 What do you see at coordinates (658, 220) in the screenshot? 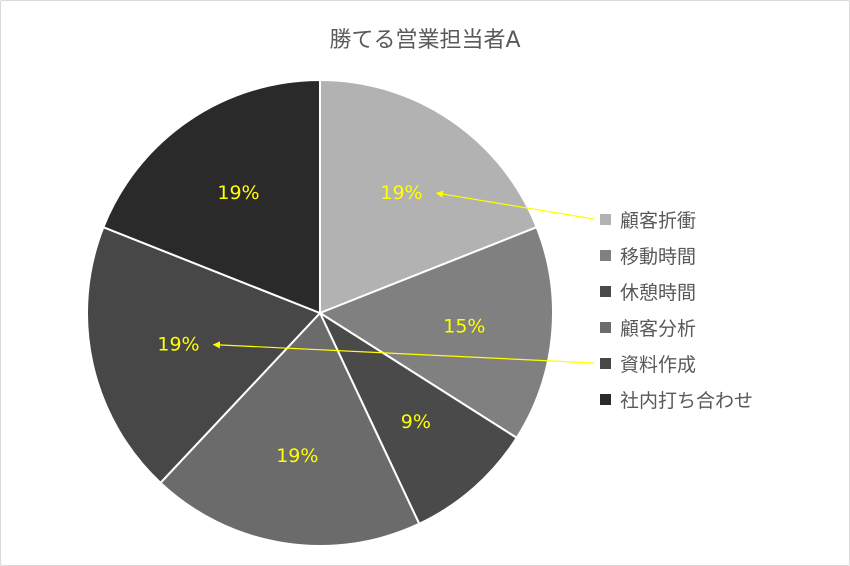
I see `legend-label: 顧客折衝` at bounding box center [658, 220].